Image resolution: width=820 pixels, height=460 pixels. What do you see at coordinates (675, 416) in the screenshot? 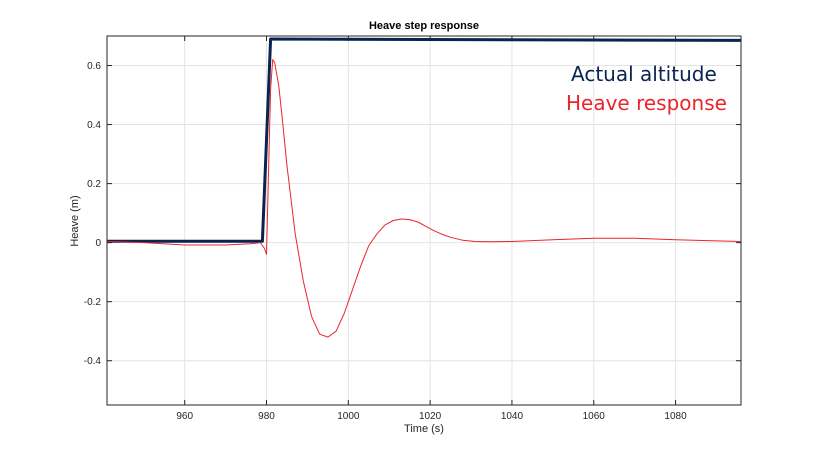
I see `x-tick-label: 1080` at bounding box center [675, 416].